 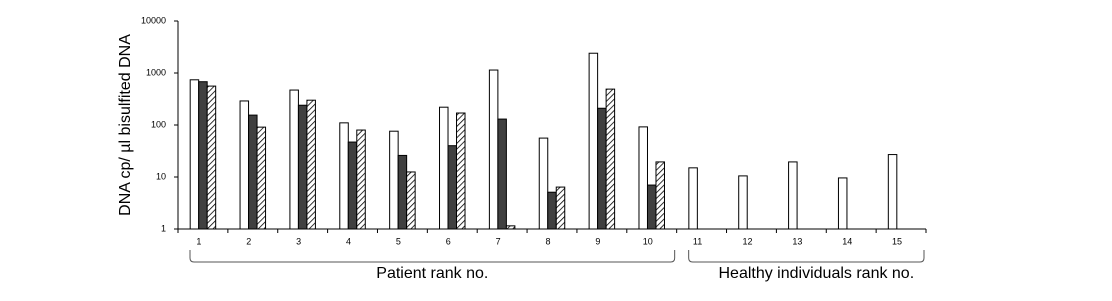 What do you see at coordinates (547, 241) in the screenshot?
I see `x-tick-label: 8` at bounding box center [547, 241].